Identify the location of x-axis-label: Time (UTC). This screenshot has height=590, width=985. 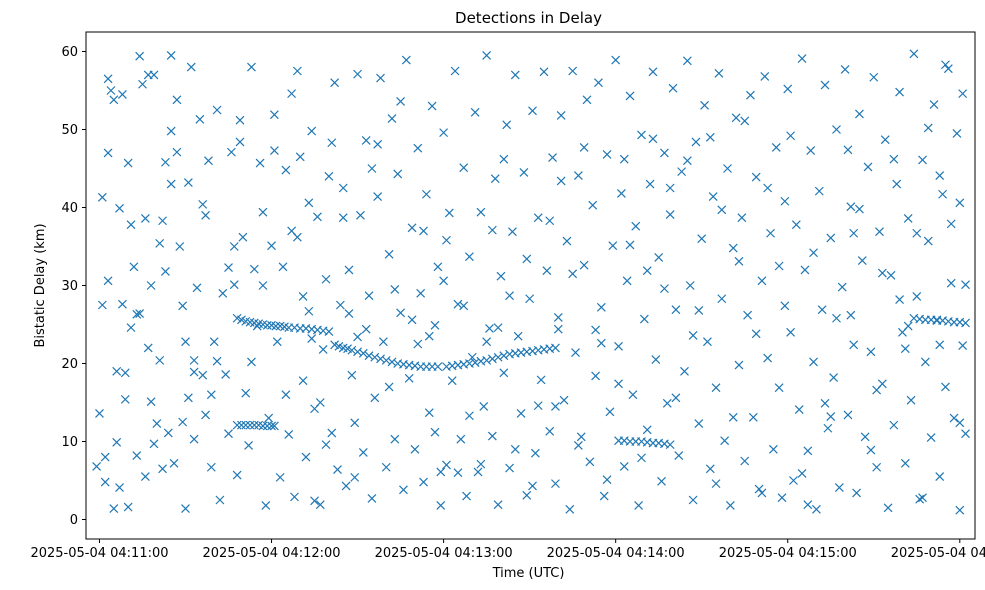
(528, 573).